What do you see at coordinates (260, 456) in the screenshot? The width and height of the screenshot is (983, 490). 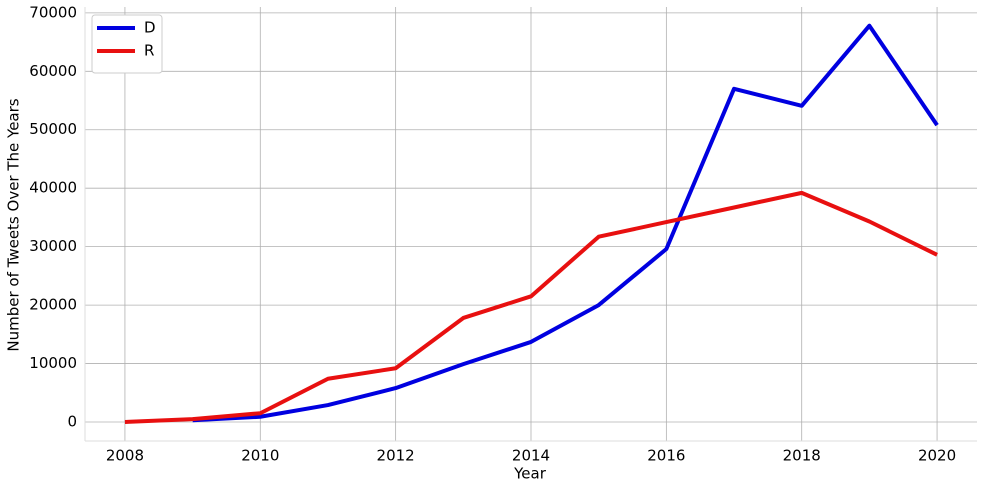 I see `x-tick-label: 2010` at bounding box center [260, 456].